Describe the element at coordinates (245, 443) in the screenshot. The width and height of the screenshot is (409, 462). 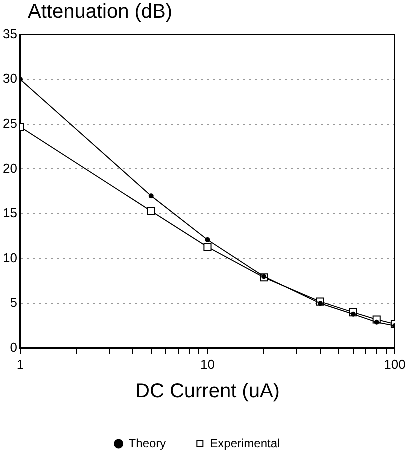
I see `legend-label: Experimental` at that location.